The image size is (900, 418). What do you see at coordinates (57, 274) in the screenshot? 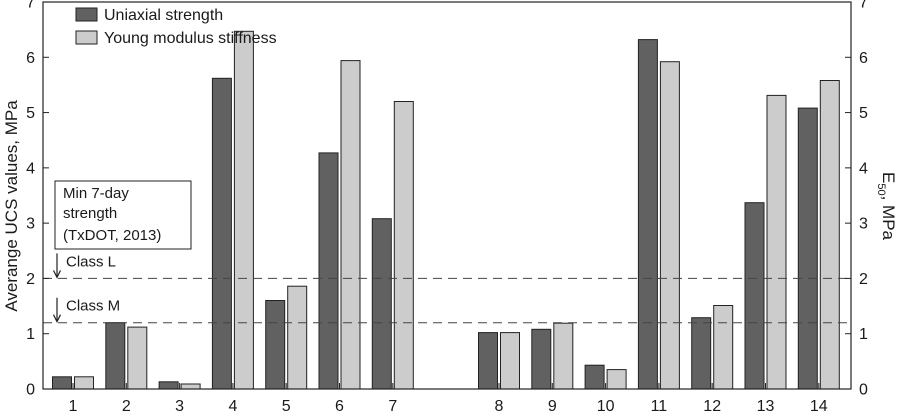
I see `ref-arrow-head-class-l` at bounding box center [57, 274].